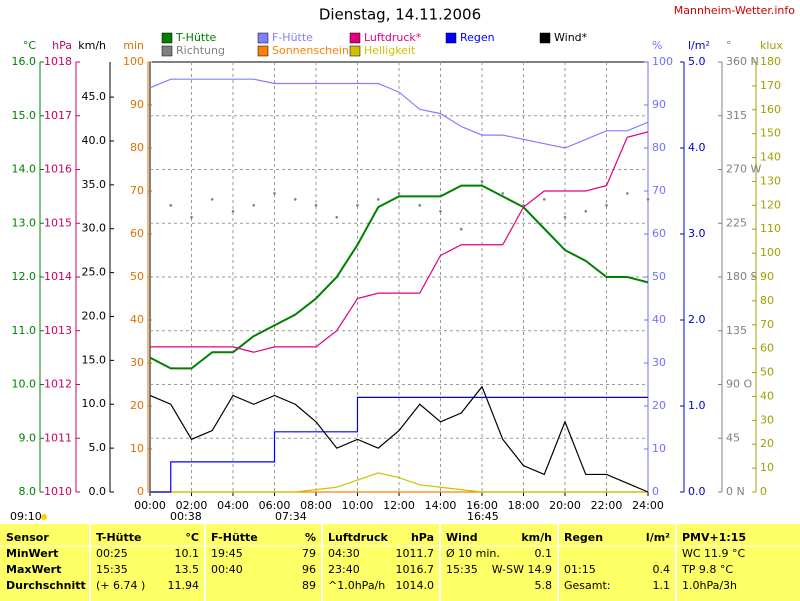 This screenshot has height=601, width=800. What do you see at coordinates (112, 569) in the screenshot?
I see `cell-text: 15:35` at bounding box center [112, 569].